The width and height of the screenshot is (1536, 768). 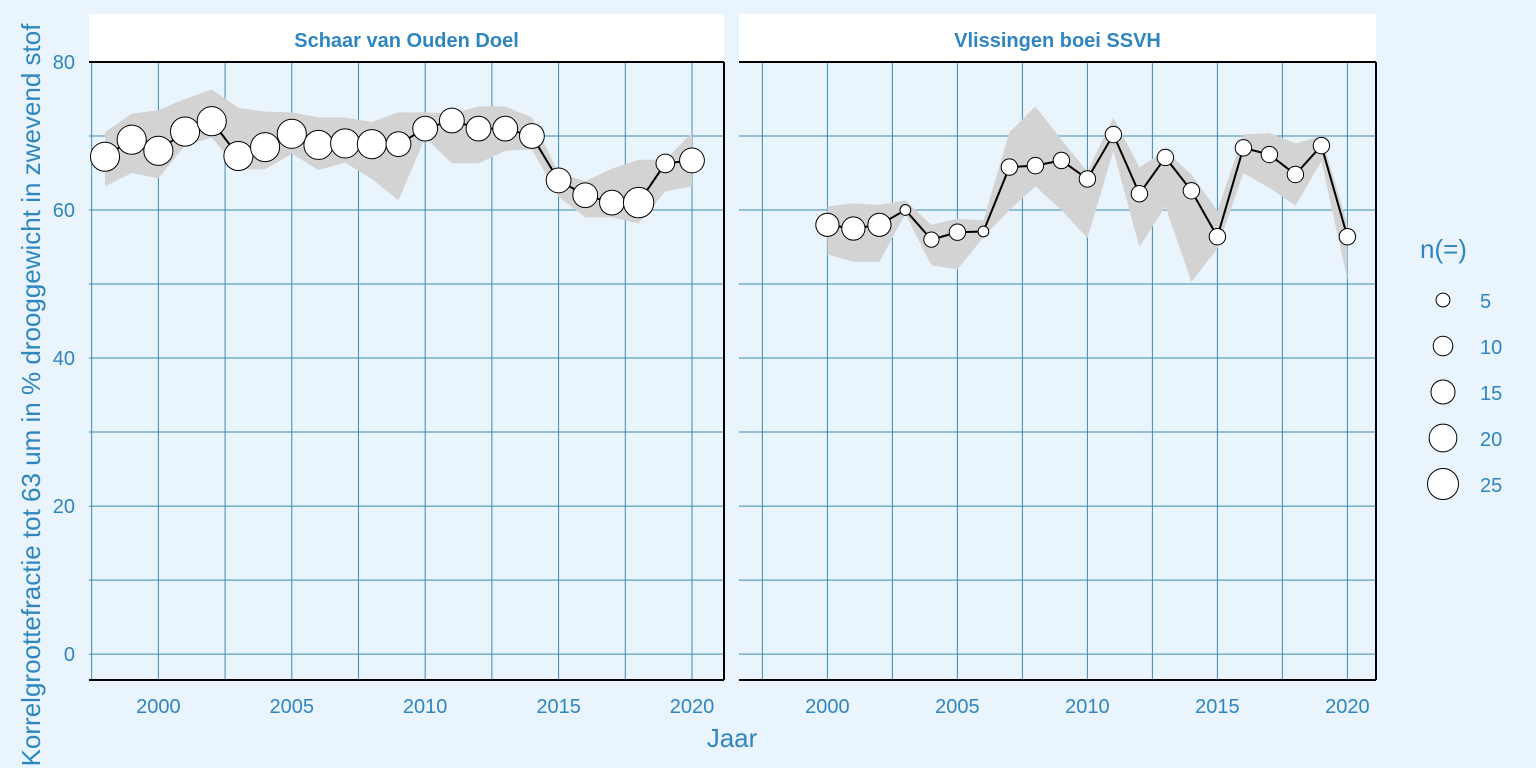 What do you see at coordinates (1491, 440) in the screenshot?
I see `legend-label: 20` at bounding box center [1491, 440].